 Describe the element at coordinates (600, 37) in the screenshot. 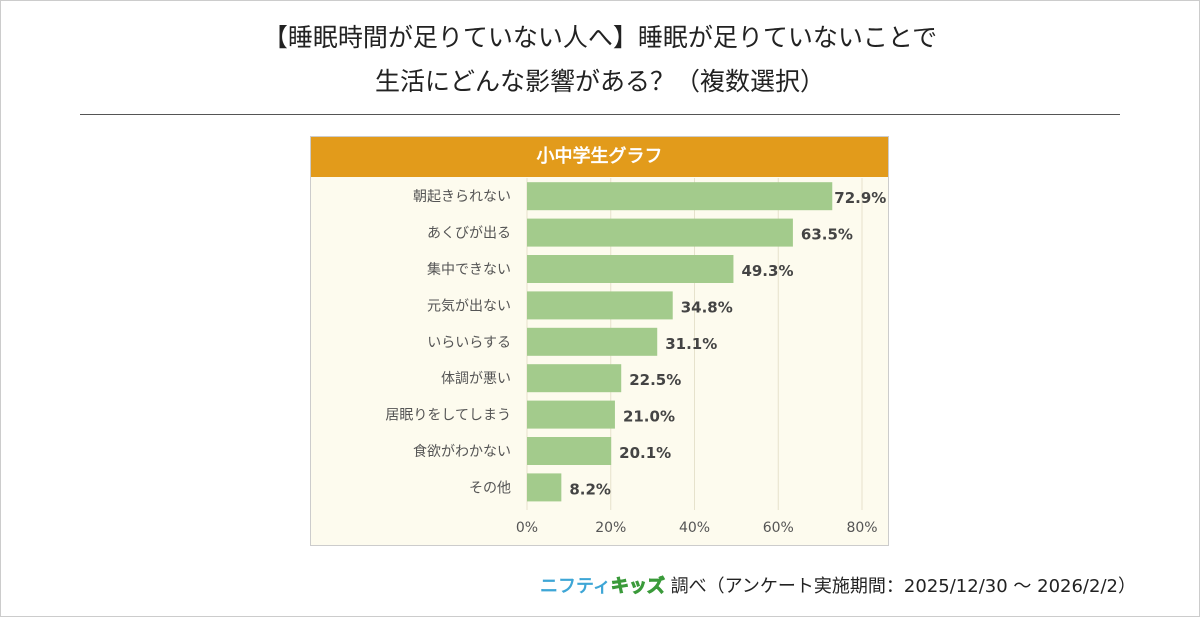

I see `title-line-1: 【睡眠時間が足りていない人へ】睡眠が足りていないことで` at that location.